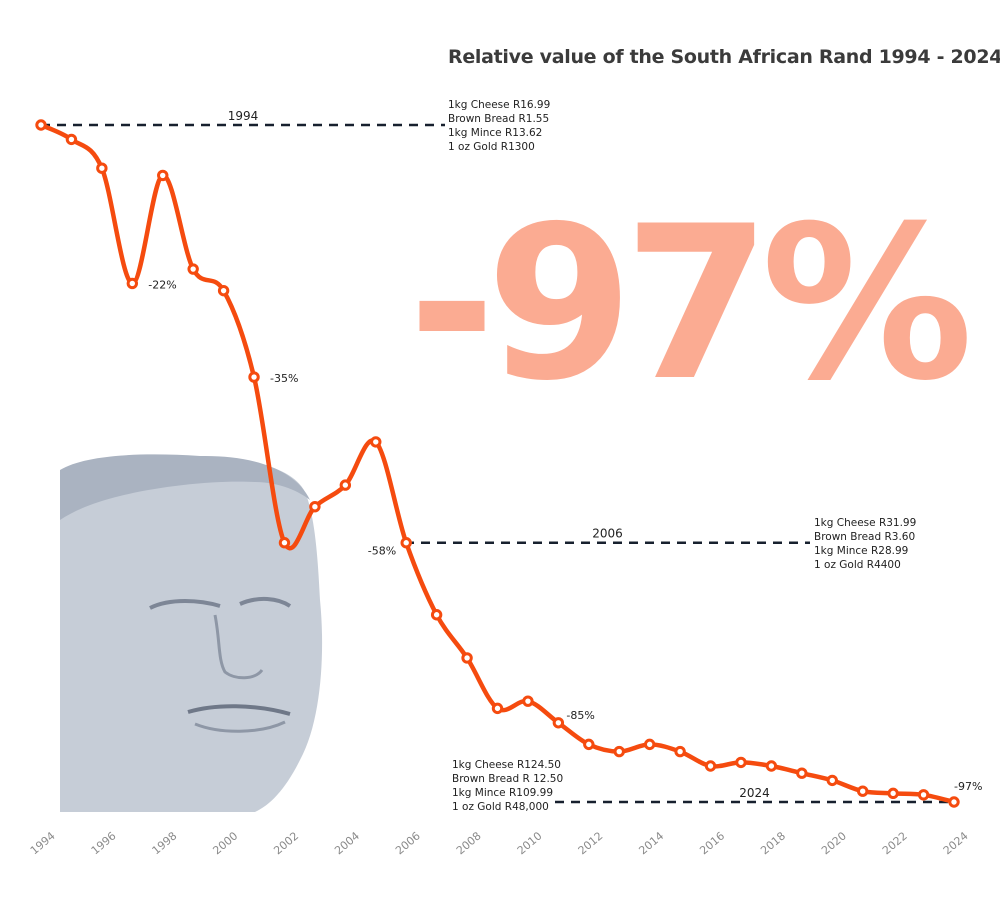  What do you see at coordinates (580, 715) in the screenshot?
I see `annotation-2011: -85%` at bounding box center [580, 715].